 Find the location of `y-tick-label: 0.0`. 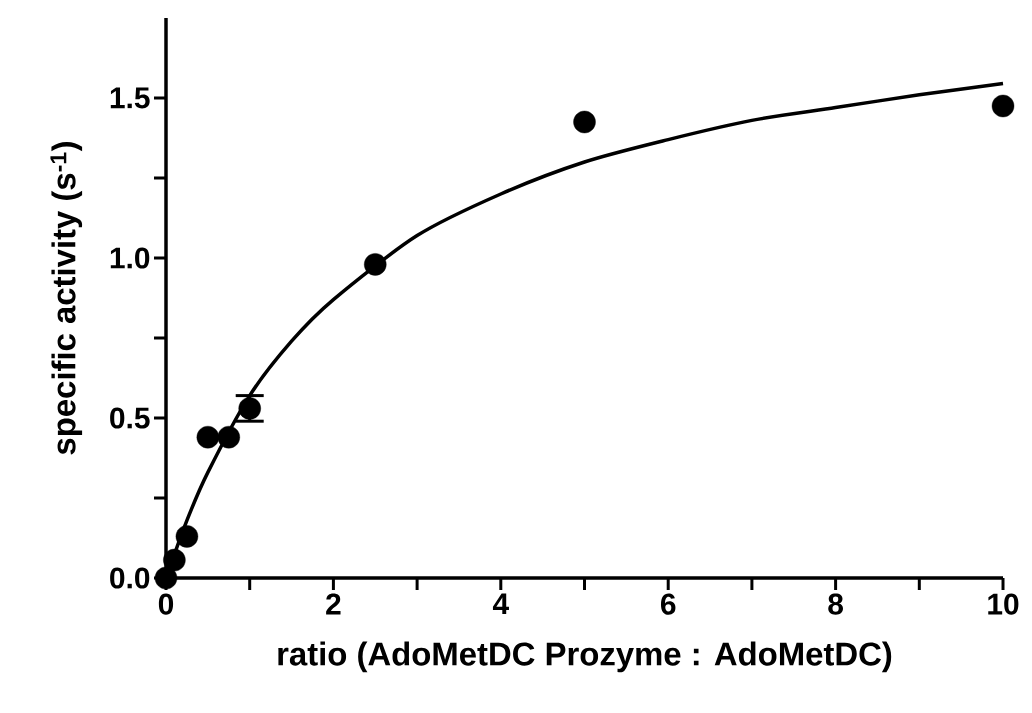

y-tick-label: 0.0 is located at coordinates (130, 578).